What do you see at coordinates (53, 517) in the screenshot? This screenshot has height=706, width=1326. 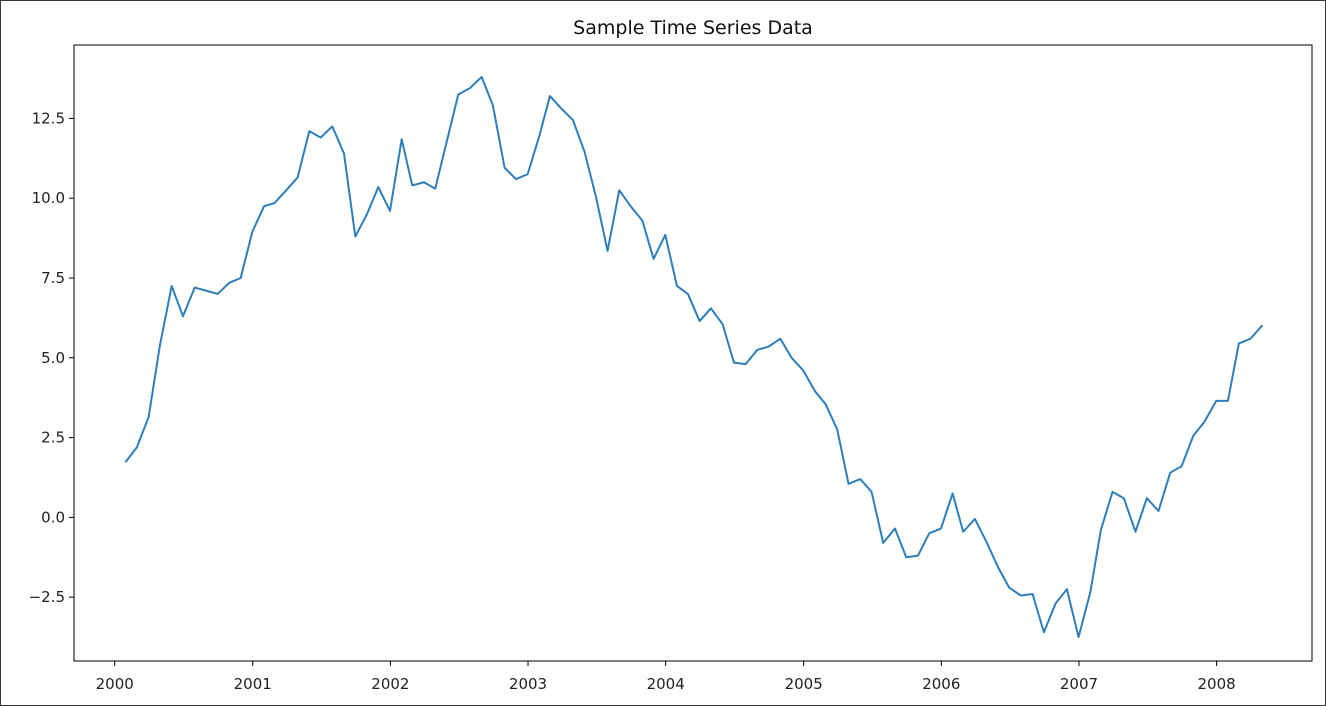 I see `y-tick-label: 0.0` at bounding box center [53, 517].